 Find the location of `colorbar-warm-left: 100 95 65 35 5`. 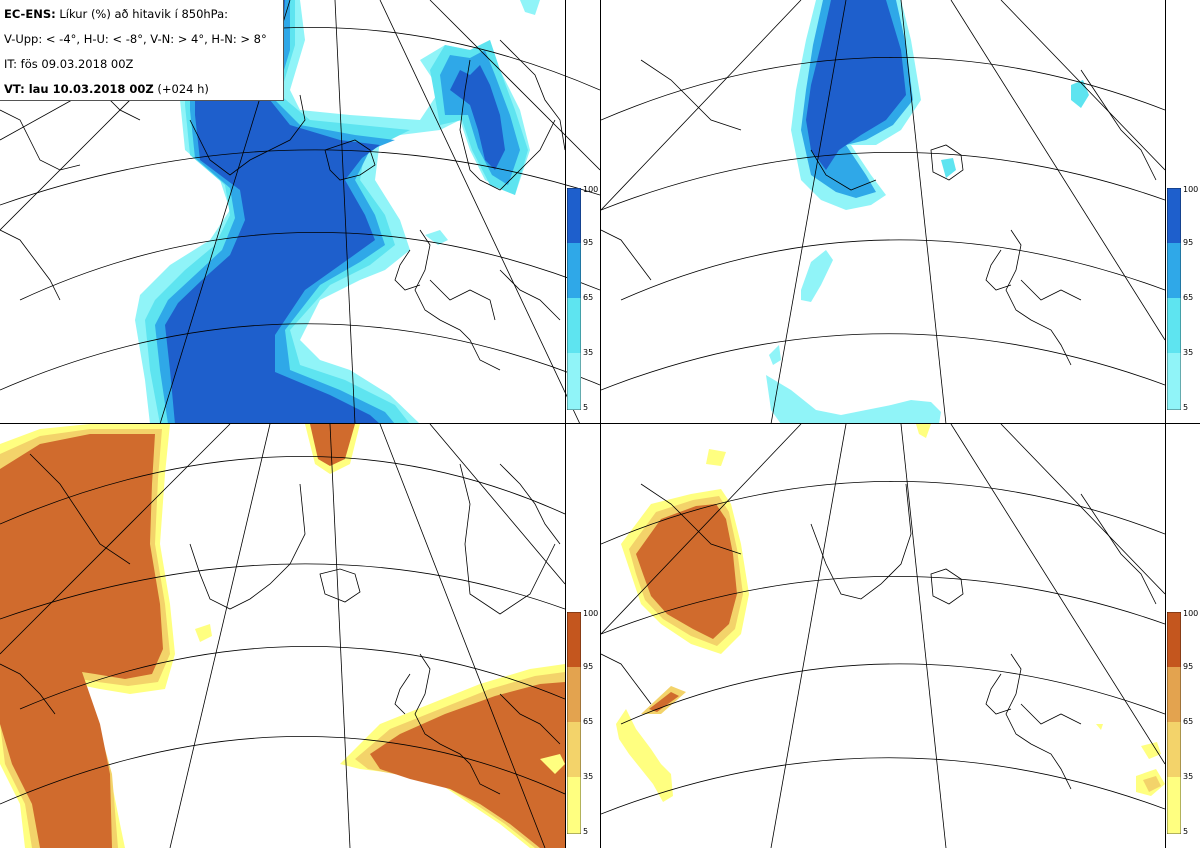

colorbar-warm-left: 100 95 65 35 5 is located at coordinates (584, 722).